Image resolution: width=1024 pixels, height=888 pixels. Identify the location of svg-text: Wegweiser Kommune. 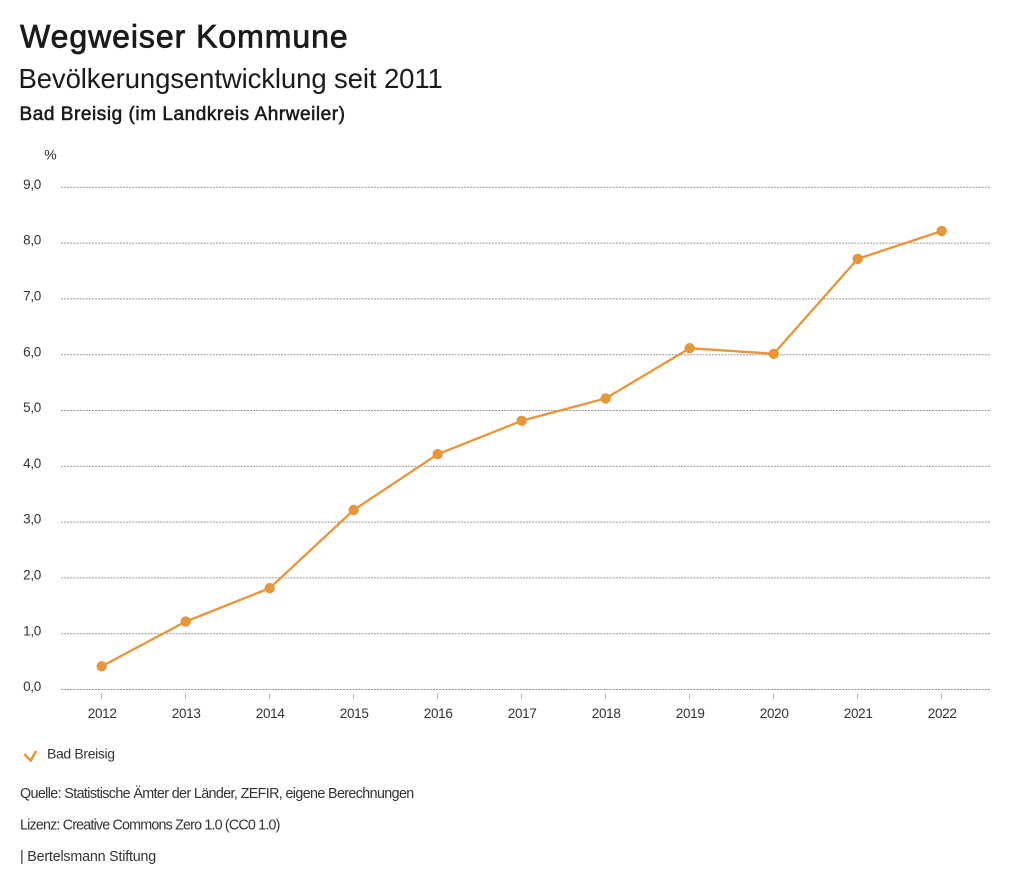
(184, 37).